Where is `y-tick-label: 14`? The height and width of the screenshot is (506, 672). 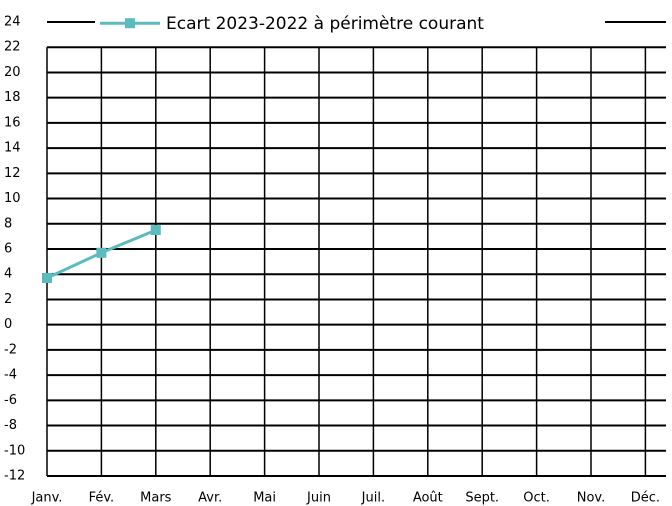 y-tick-label: 14 is located at coordinates (12, 148).